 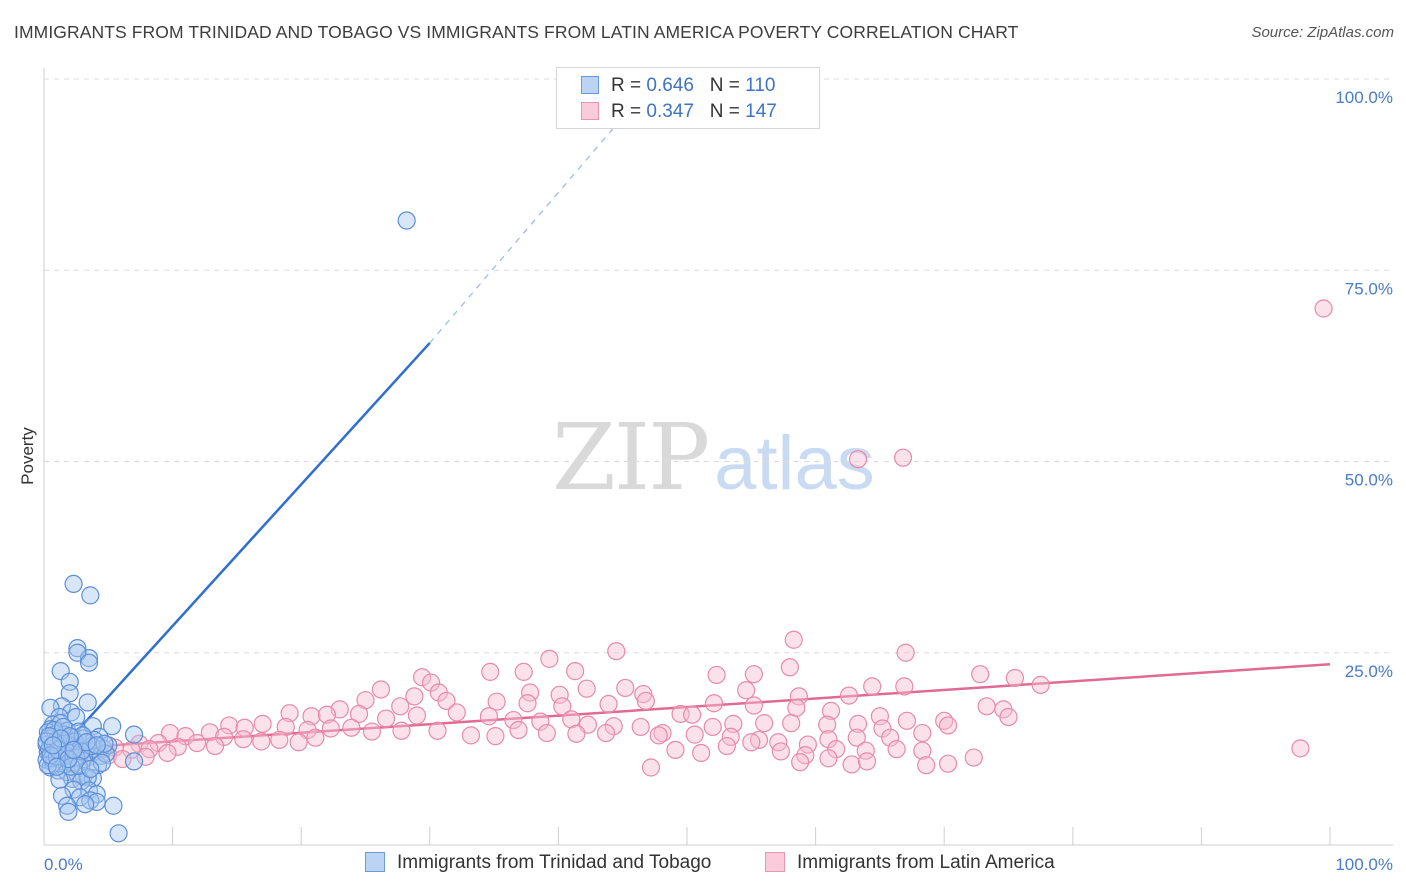 What do you see at coordinates (687, 707) in the screenshot?
I see `trend-line-latin-america` at bounding box center [687, 707].